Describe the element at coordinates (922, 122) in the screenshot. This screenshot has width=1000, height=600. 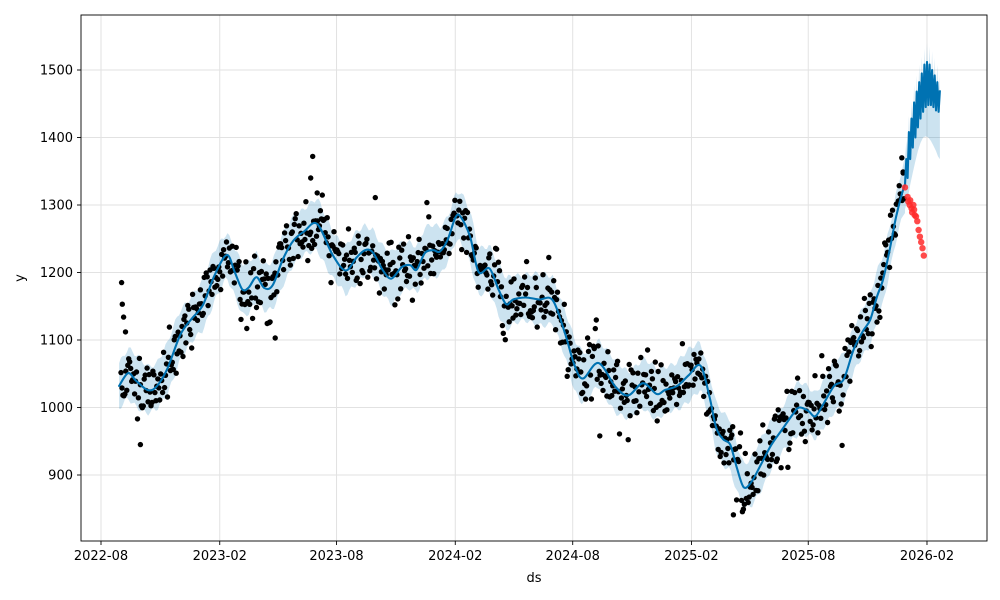
I see `forecast-line-future` at that location.